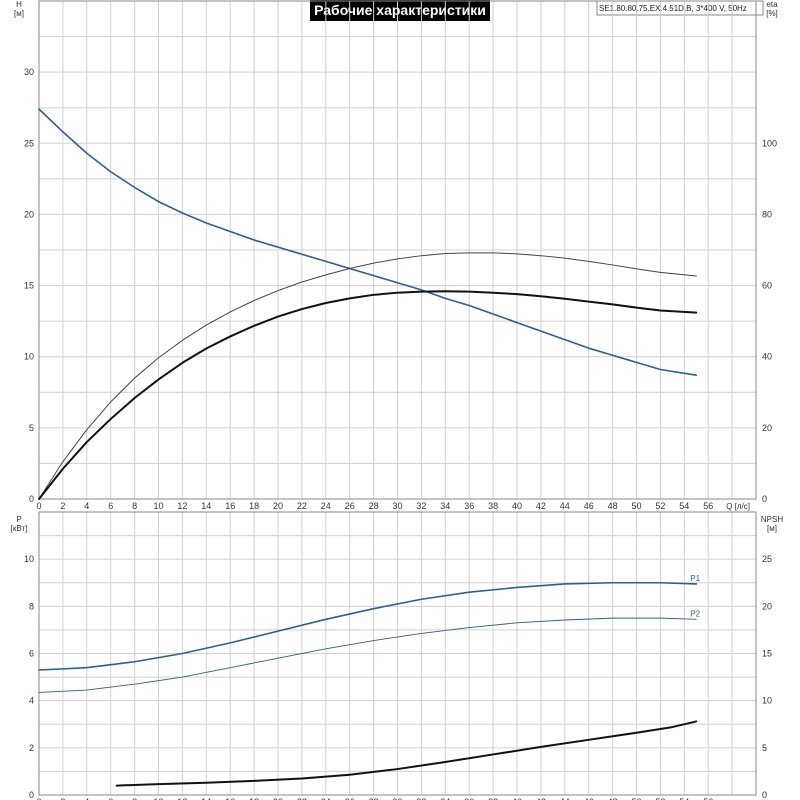 The image size is (800, 800). Describe the element at coordinates (31, 428) in the screenshot. I see `y-left-tick-label: 5` at that location.